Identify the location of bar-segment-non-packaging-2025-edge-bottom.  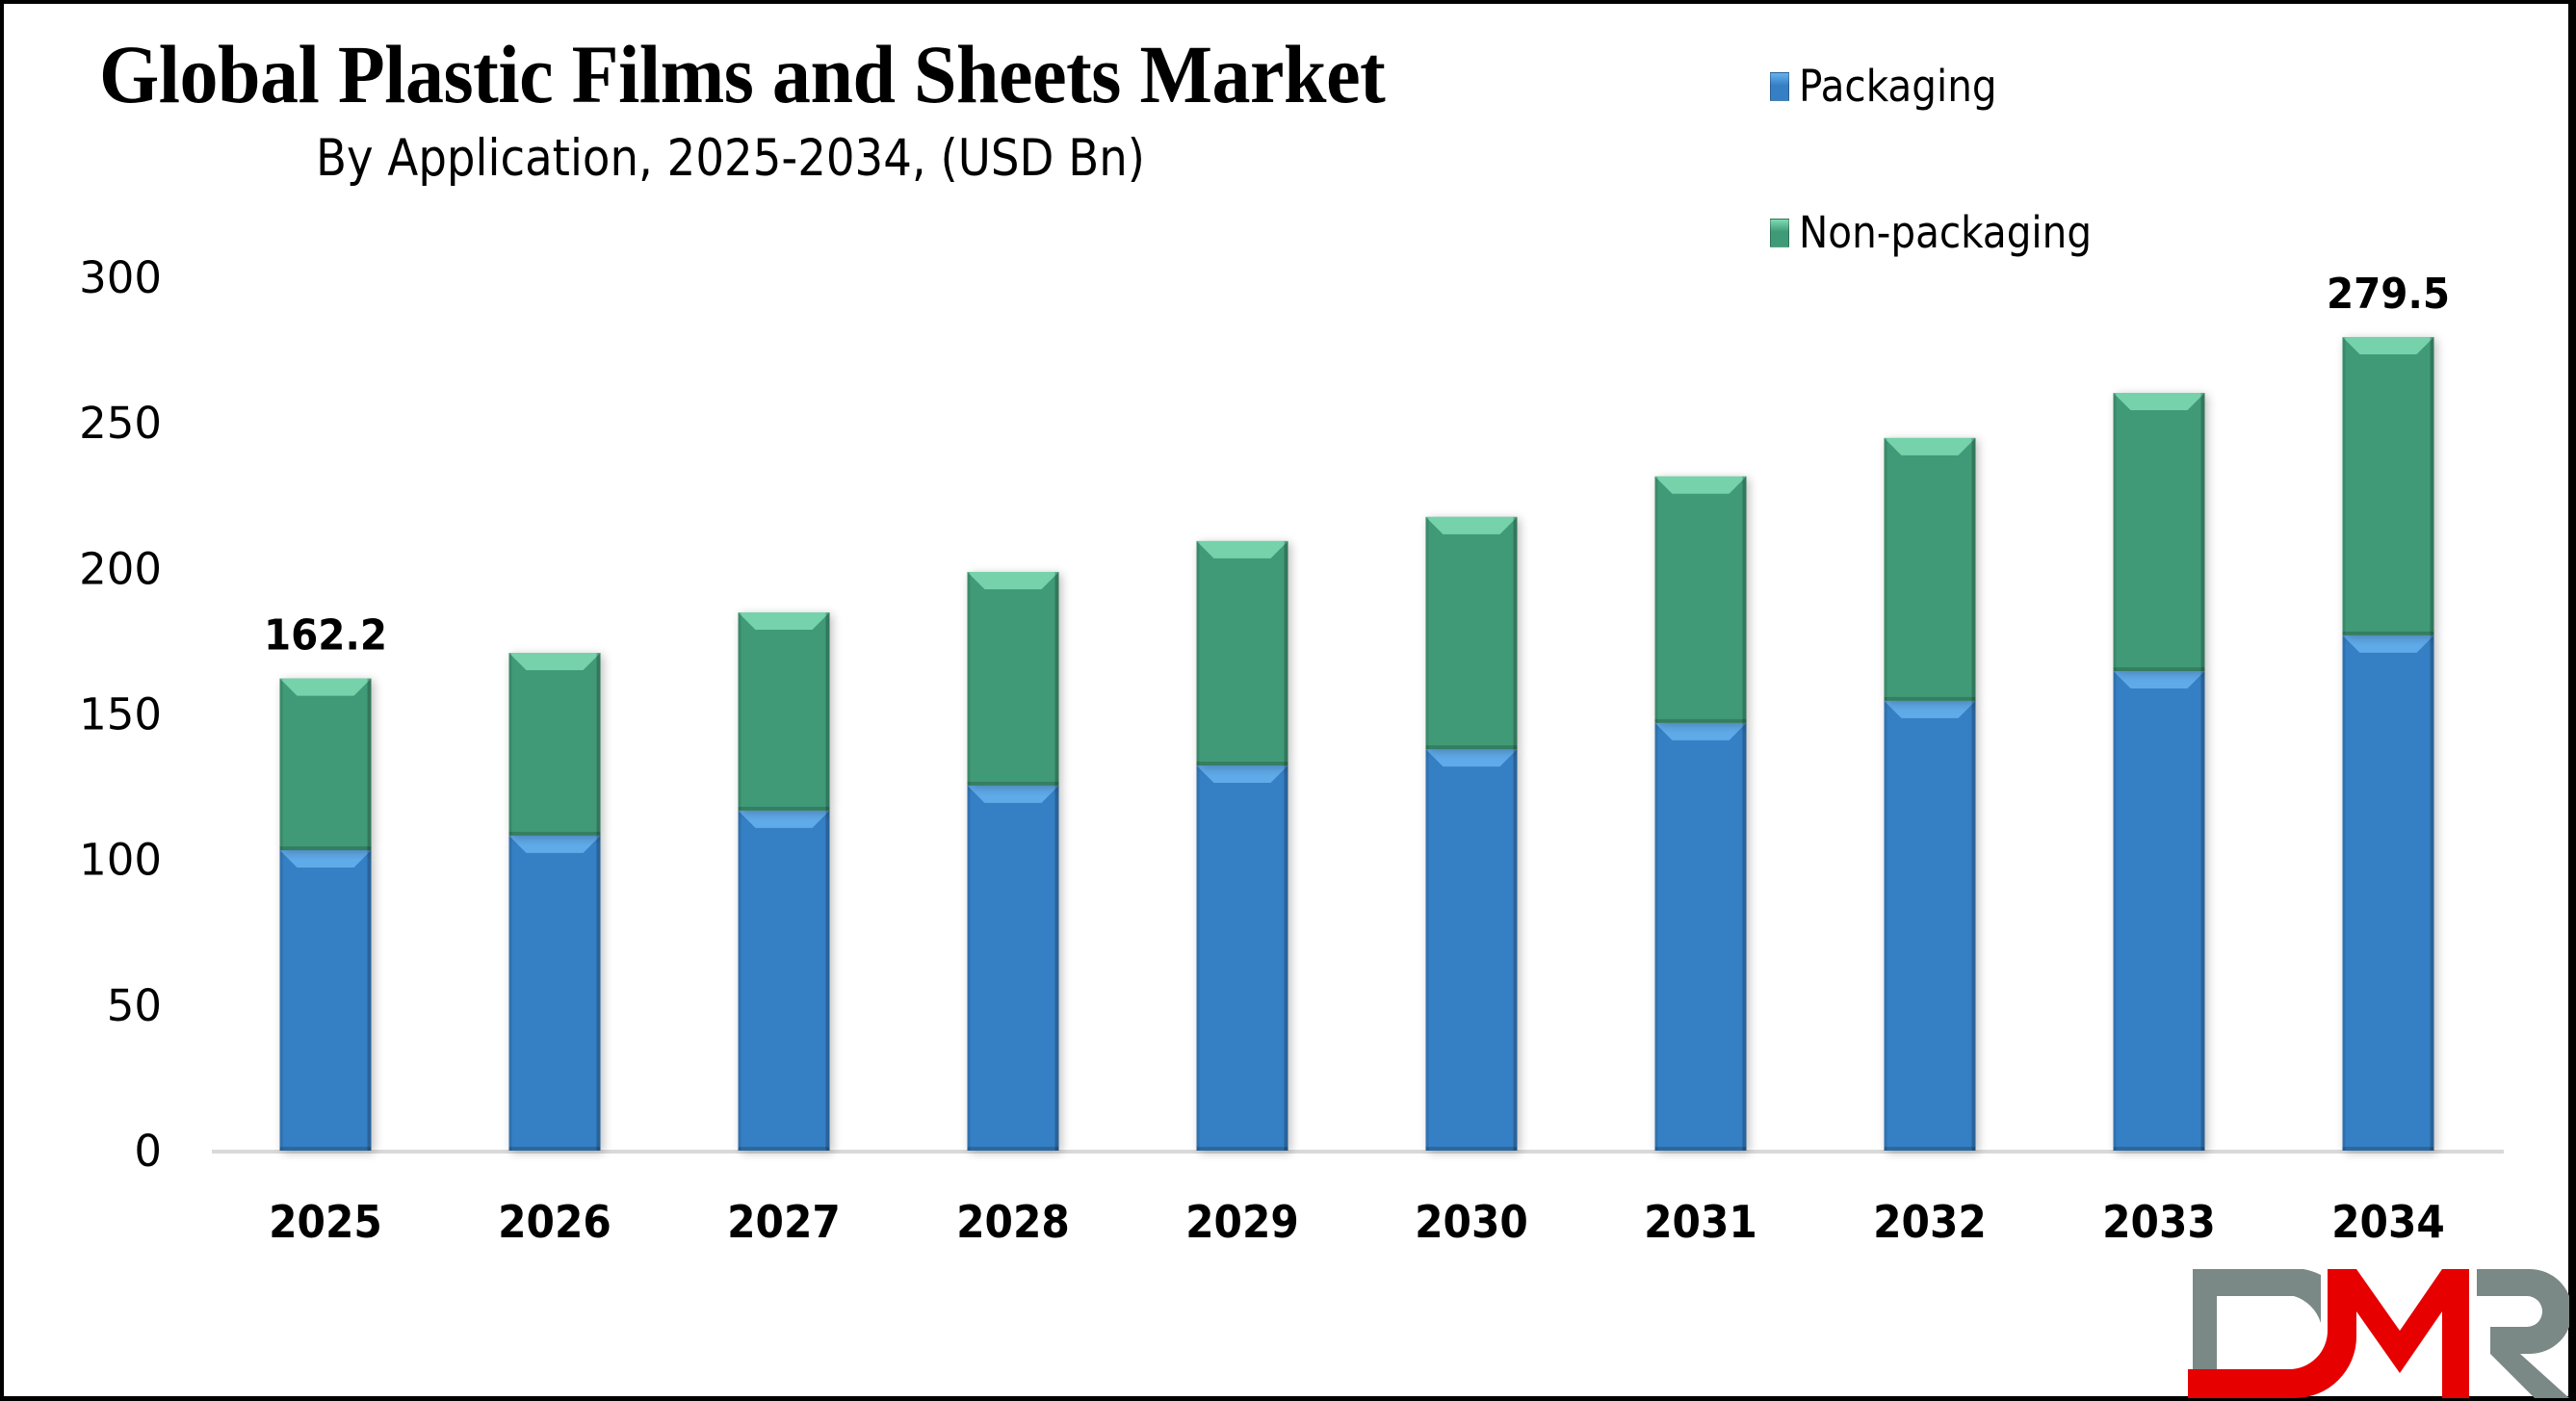
(325, 848).